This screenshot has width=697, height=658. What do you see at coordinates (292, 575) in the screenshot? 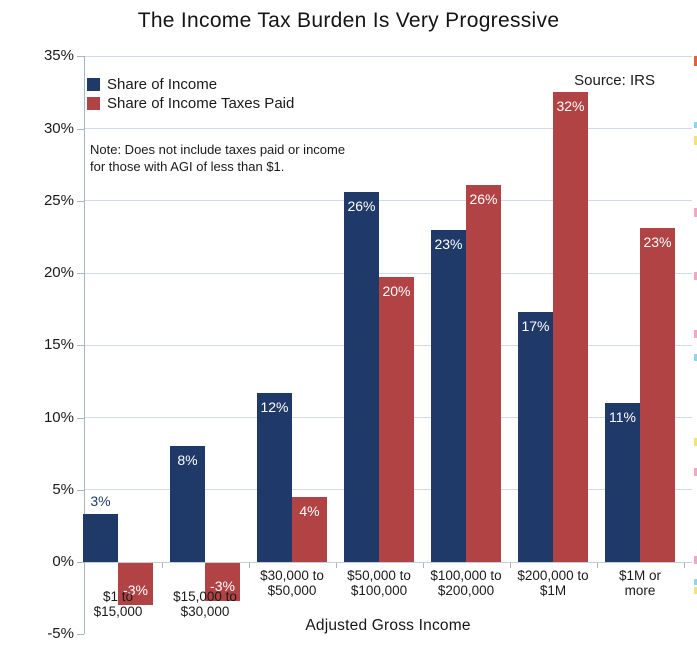
I see `category-label-line: $30,000 to` at bounding box center [292, 575].